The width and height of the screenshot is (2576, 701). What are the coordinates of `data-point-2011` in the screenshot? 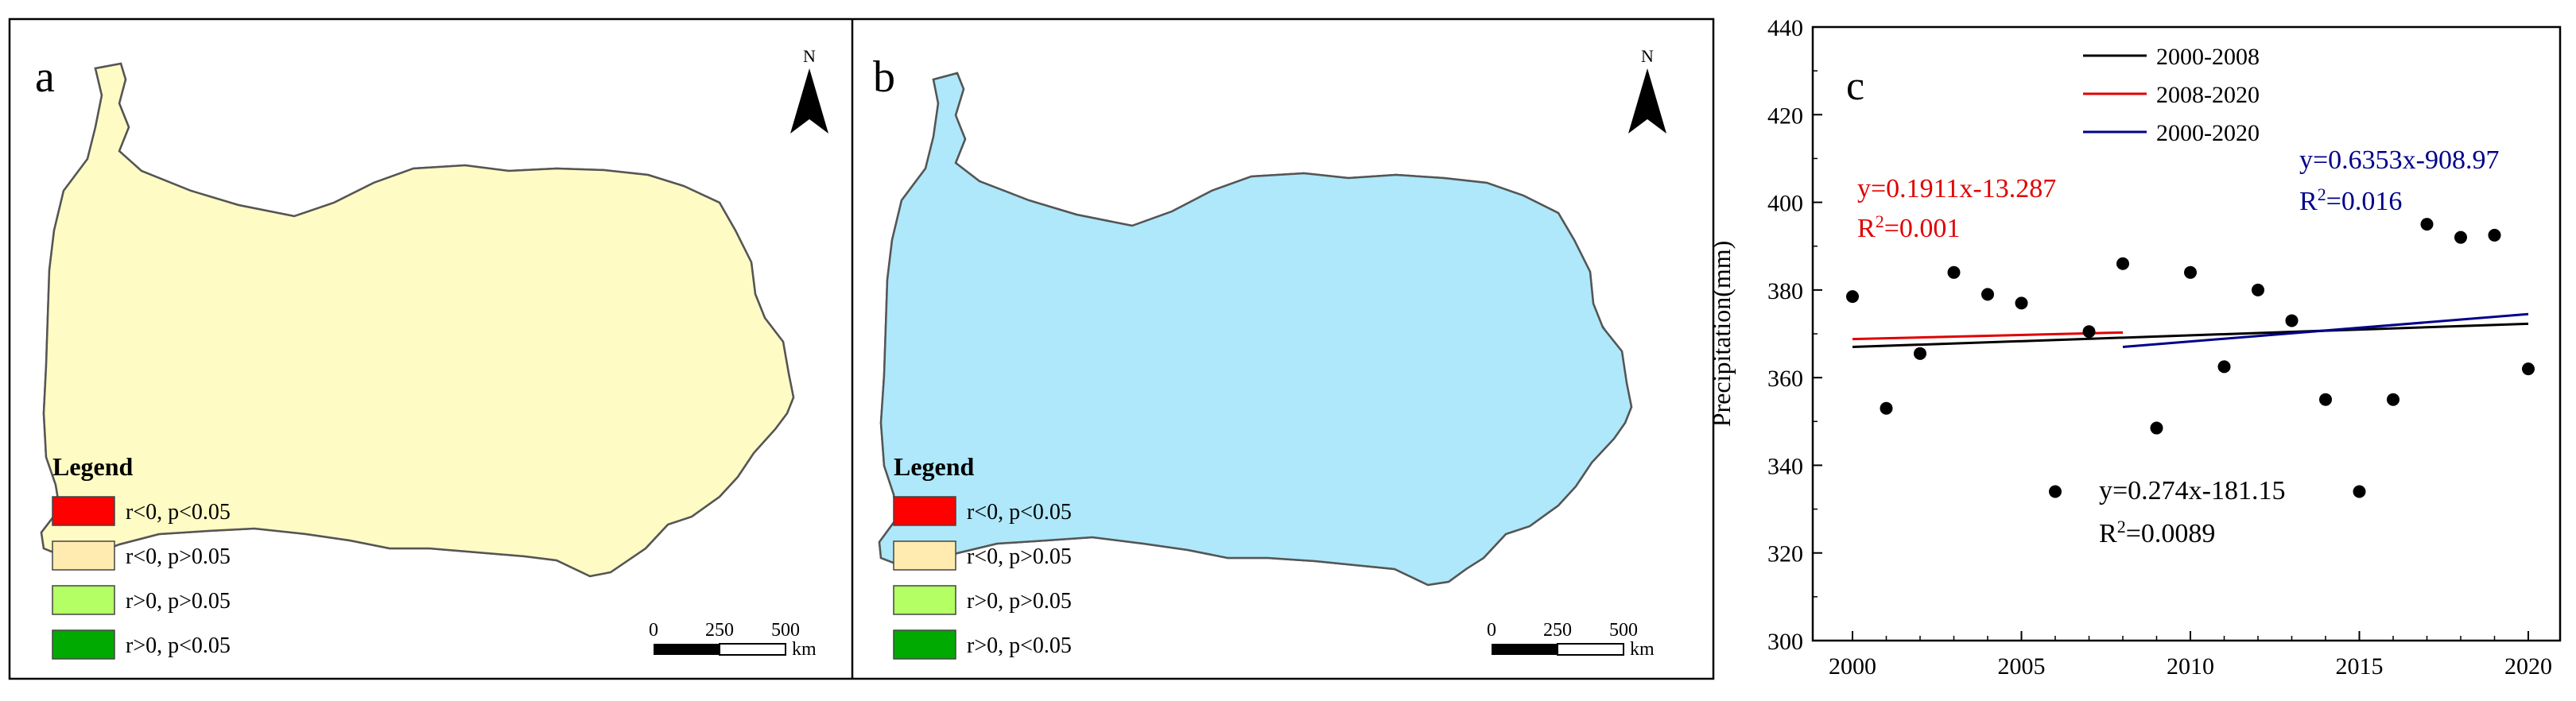 It's located at (2224, 367).